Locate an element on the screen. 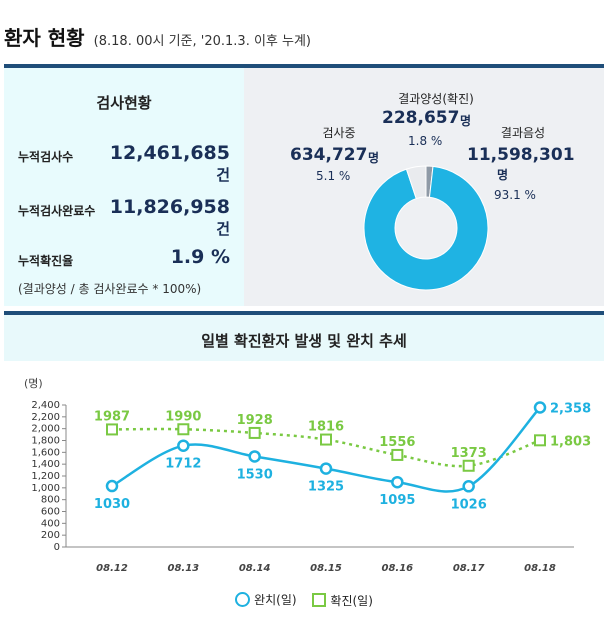 The width and height of the screenshot is (609, 631). data-label-recovered: 1530 is located at coordinates (255, 474).